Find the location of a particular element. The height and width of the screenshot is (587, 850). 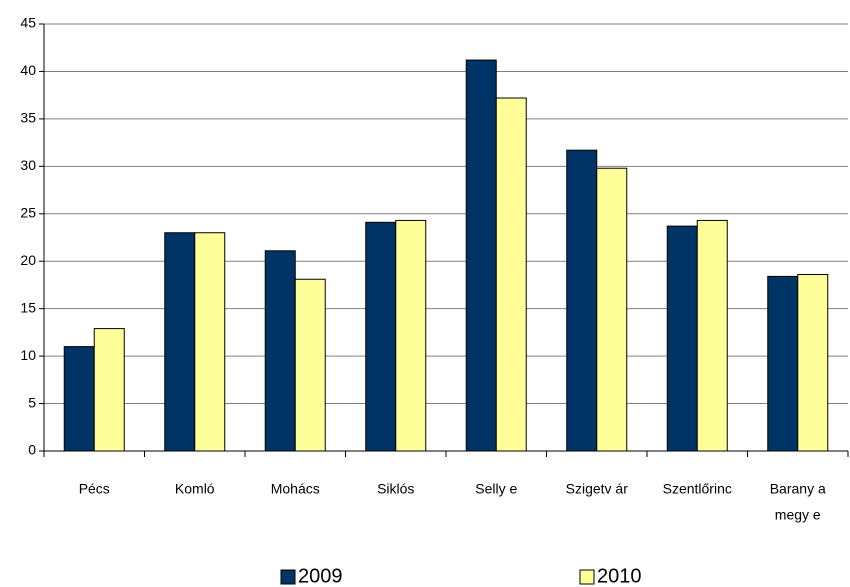

y-tick-label: 0 is located at coordinates (32, 450).